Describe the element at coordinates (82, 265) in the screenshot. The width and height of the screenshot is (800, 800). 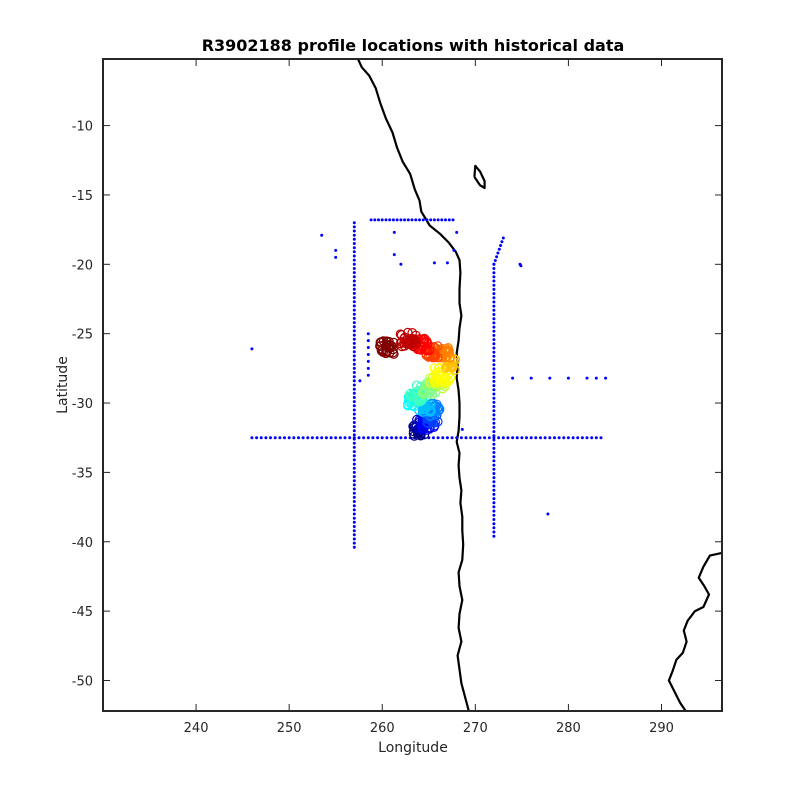
I see `y-tick-label: -20` at that location.